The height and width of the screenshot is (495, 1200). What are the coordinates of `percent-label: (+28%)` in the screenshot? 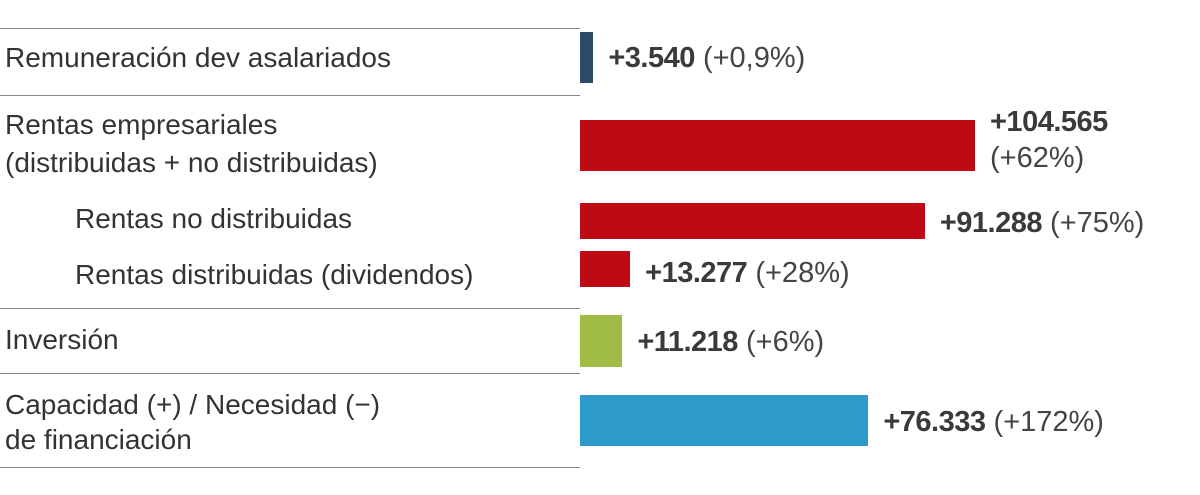 It's located at (802, 273).